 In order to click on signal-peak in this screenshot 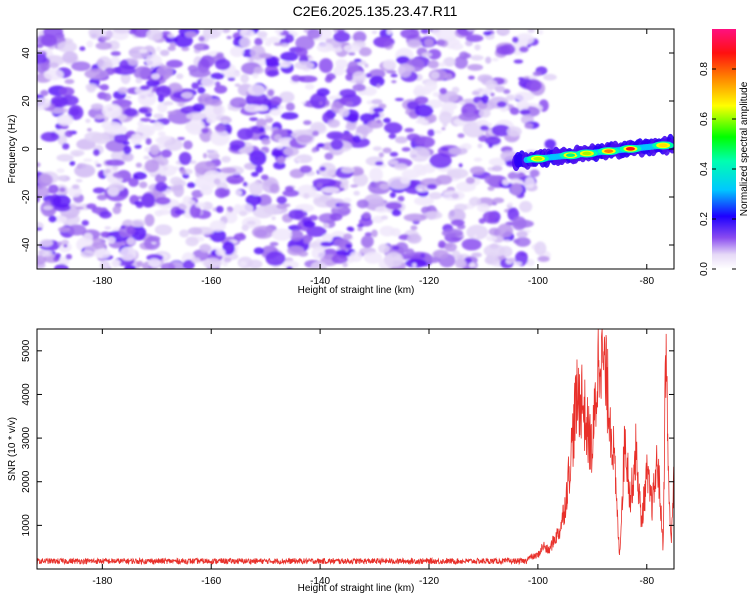, I will do `click(571, 155)`.